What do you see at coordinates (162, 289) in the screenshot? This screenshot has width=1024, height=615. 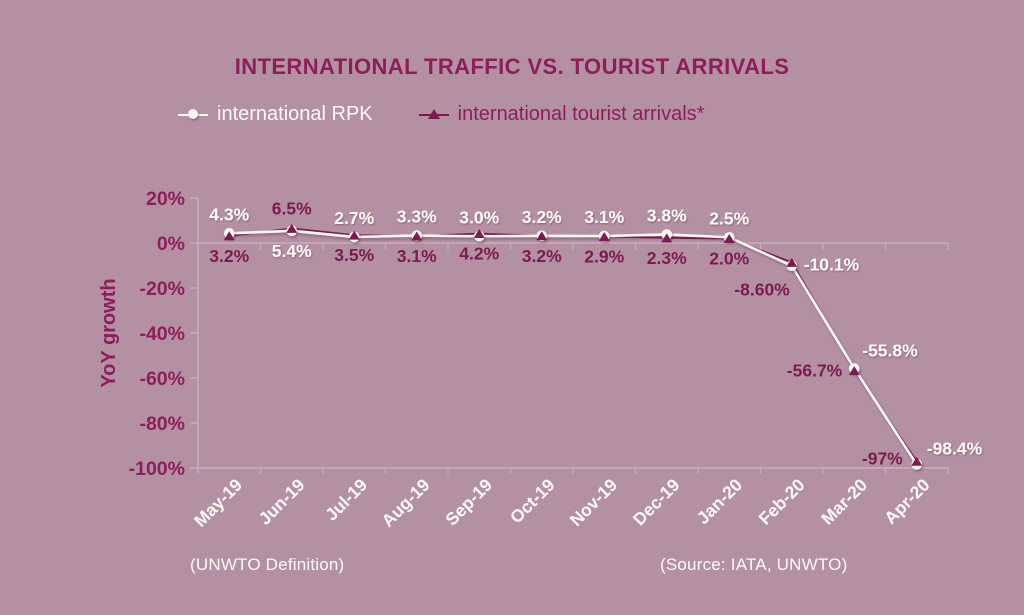 I see `y-tick-label: -20%` at bounding box center [162, 289].